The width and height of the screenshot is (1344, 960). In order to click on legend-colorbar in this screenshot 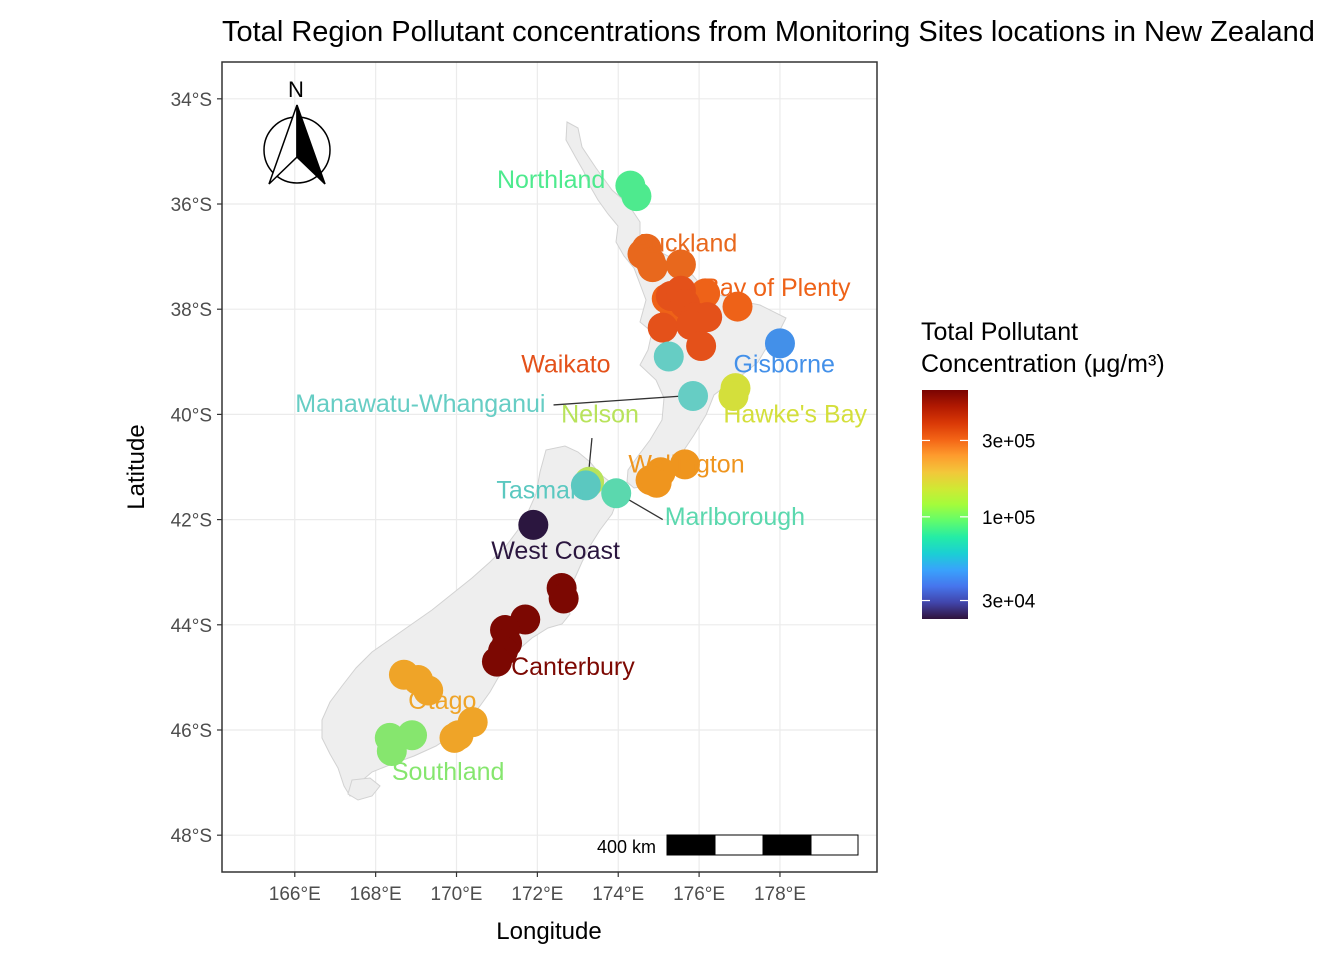, I will do `click(945, 504)`.